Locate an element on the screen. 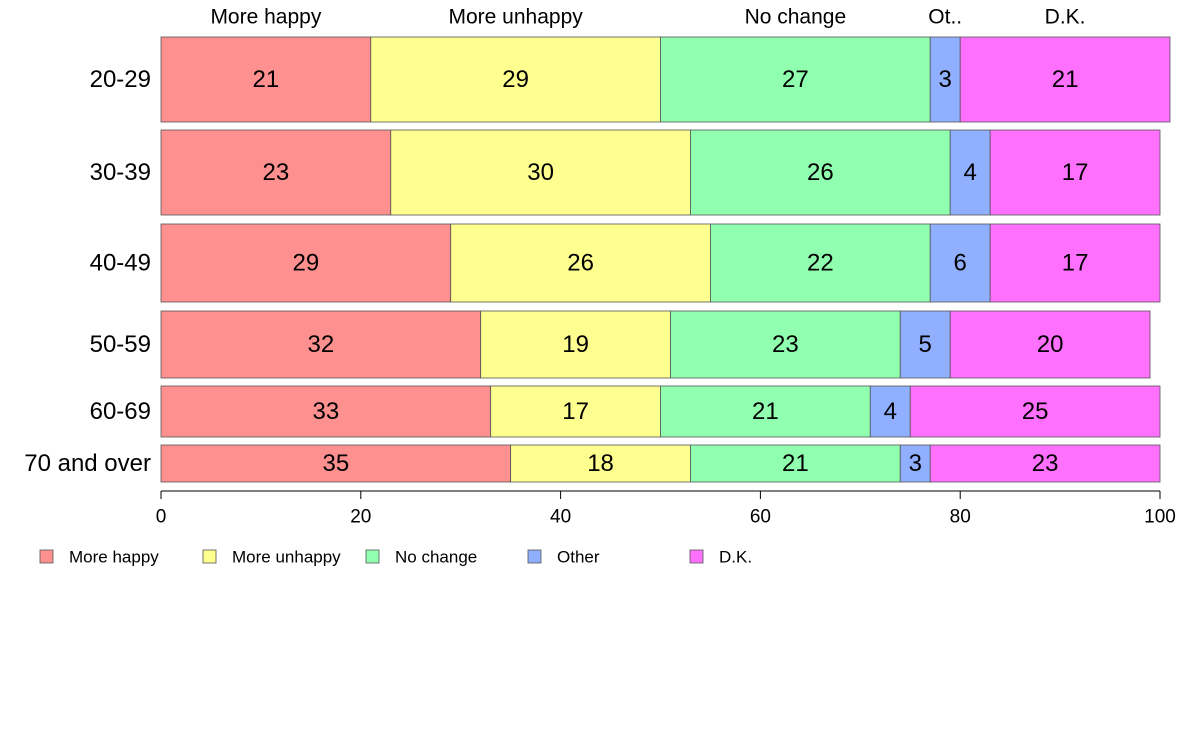  bar-value-label: 27 is located at coordinates (795, 79).